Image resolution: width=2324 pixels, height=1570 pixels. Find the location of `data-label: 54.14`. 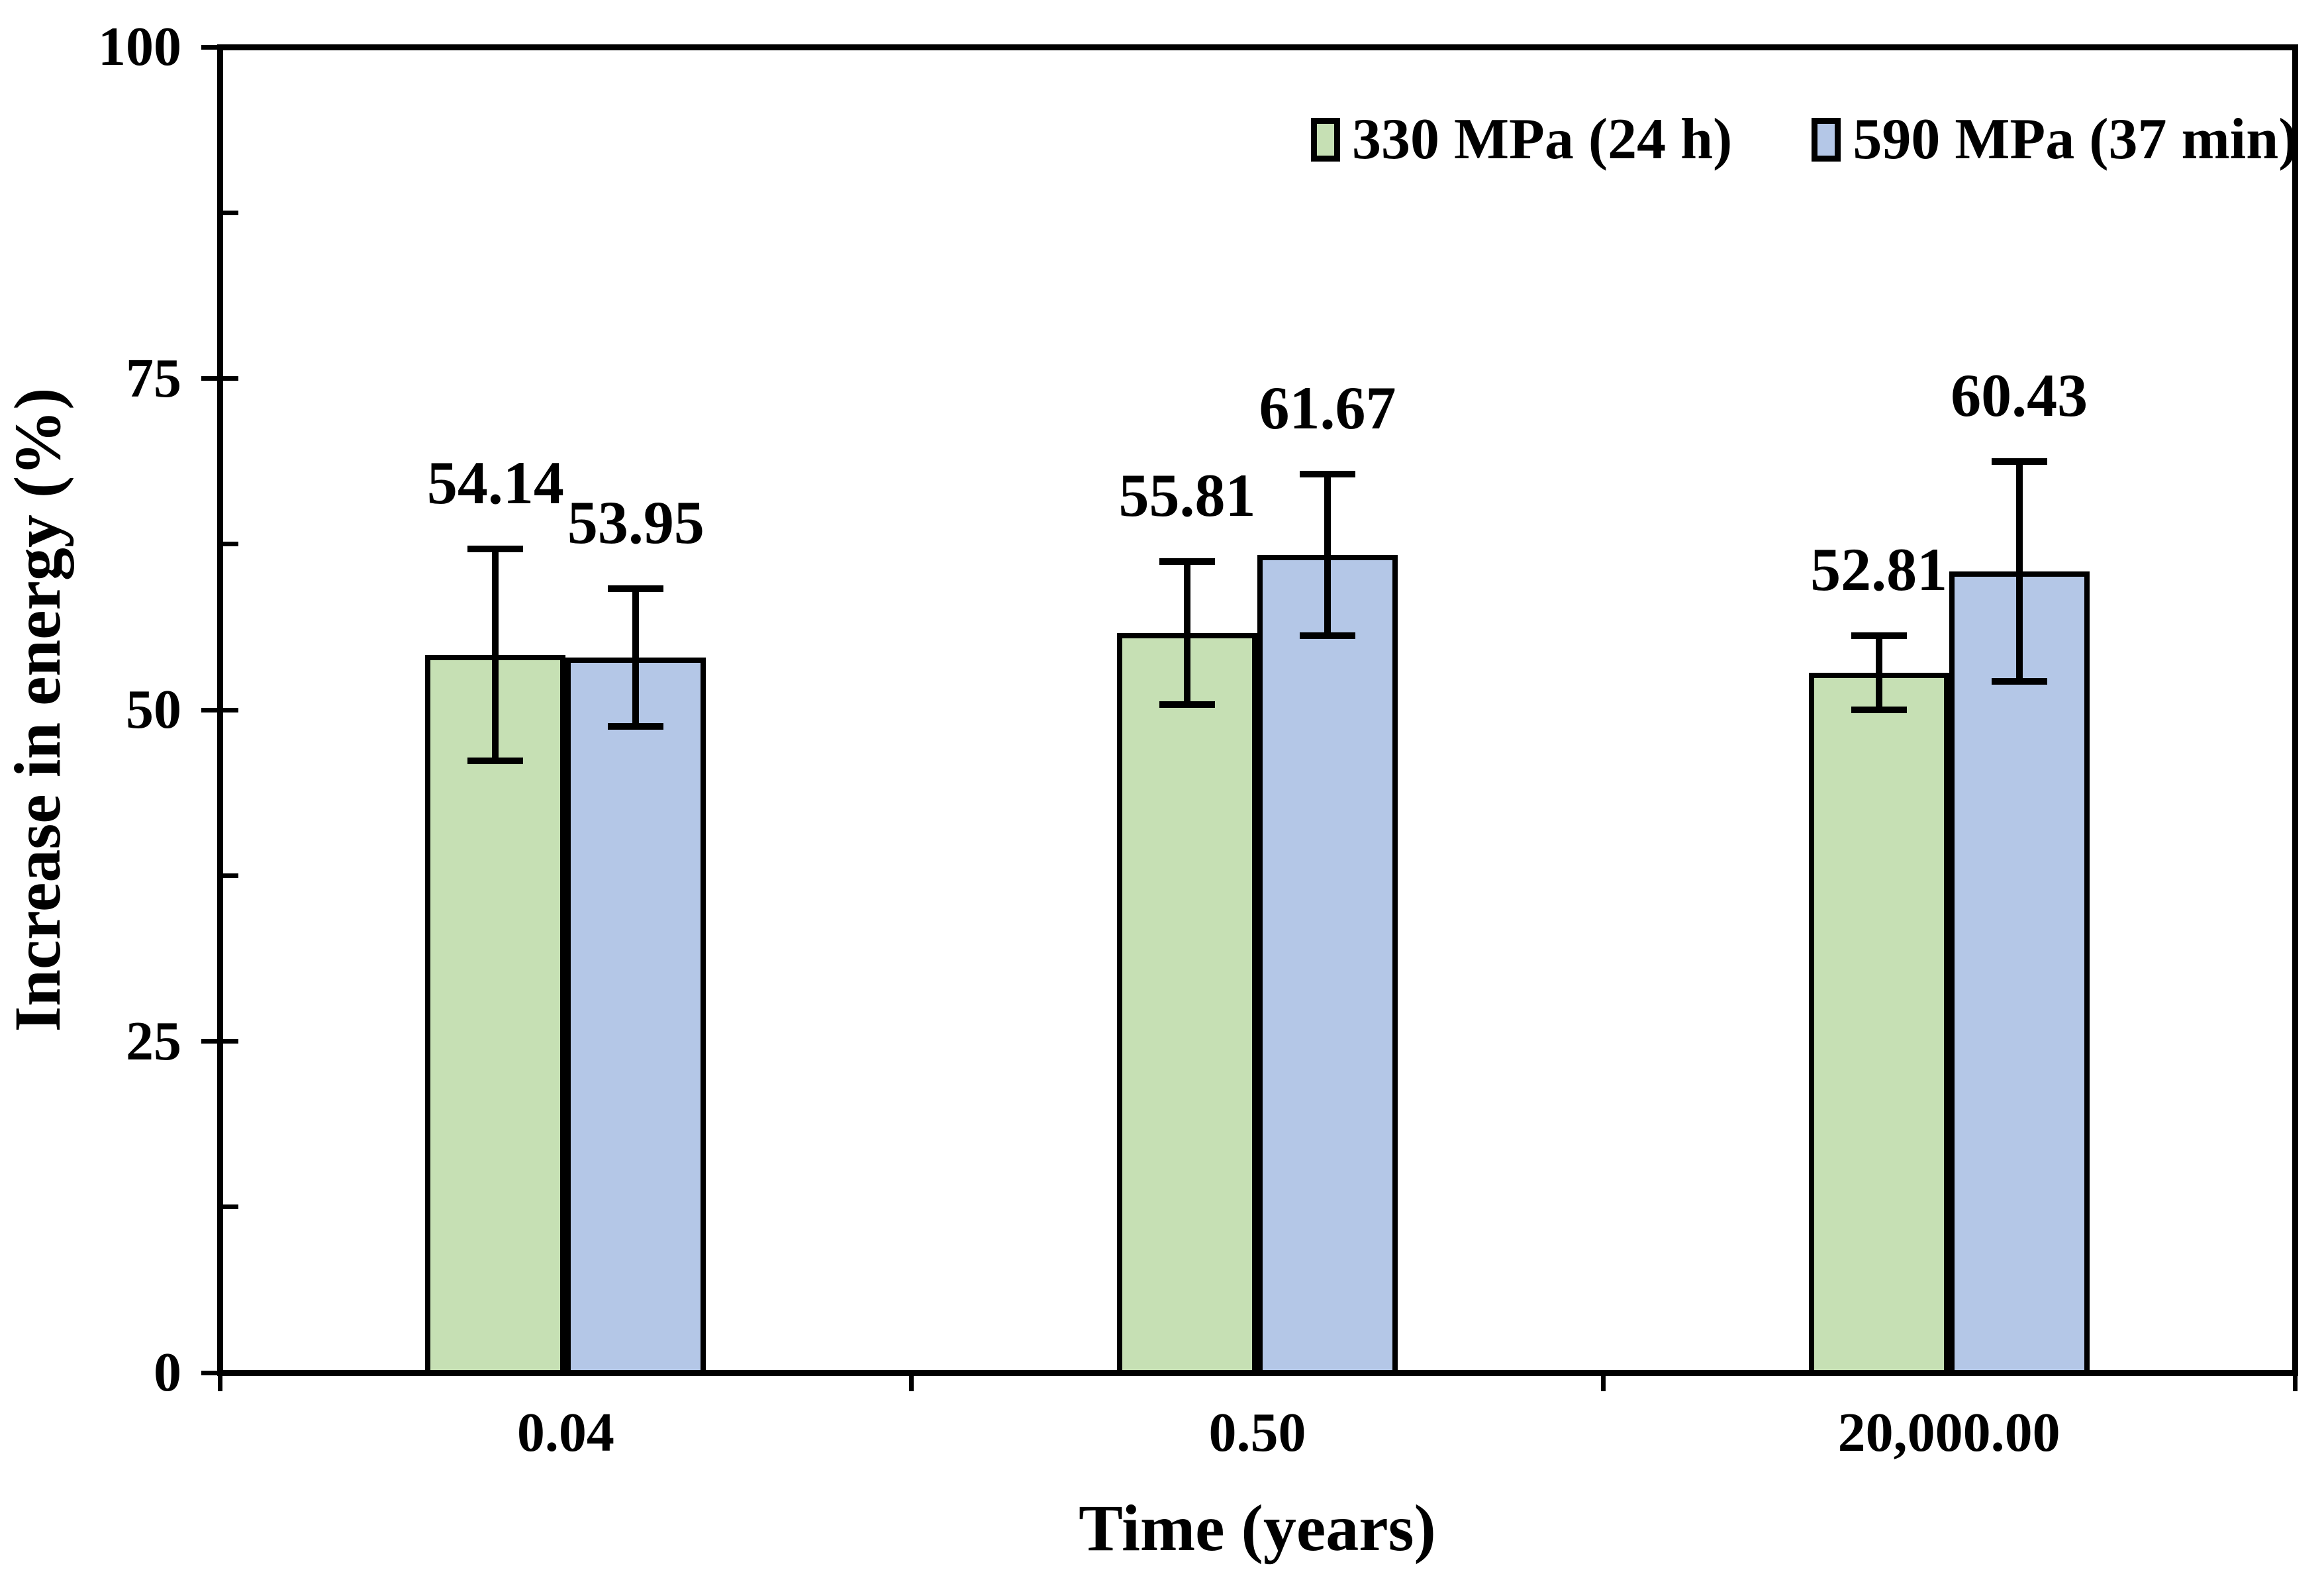

data-label: 54.14 is located at coordinates (495, 482).